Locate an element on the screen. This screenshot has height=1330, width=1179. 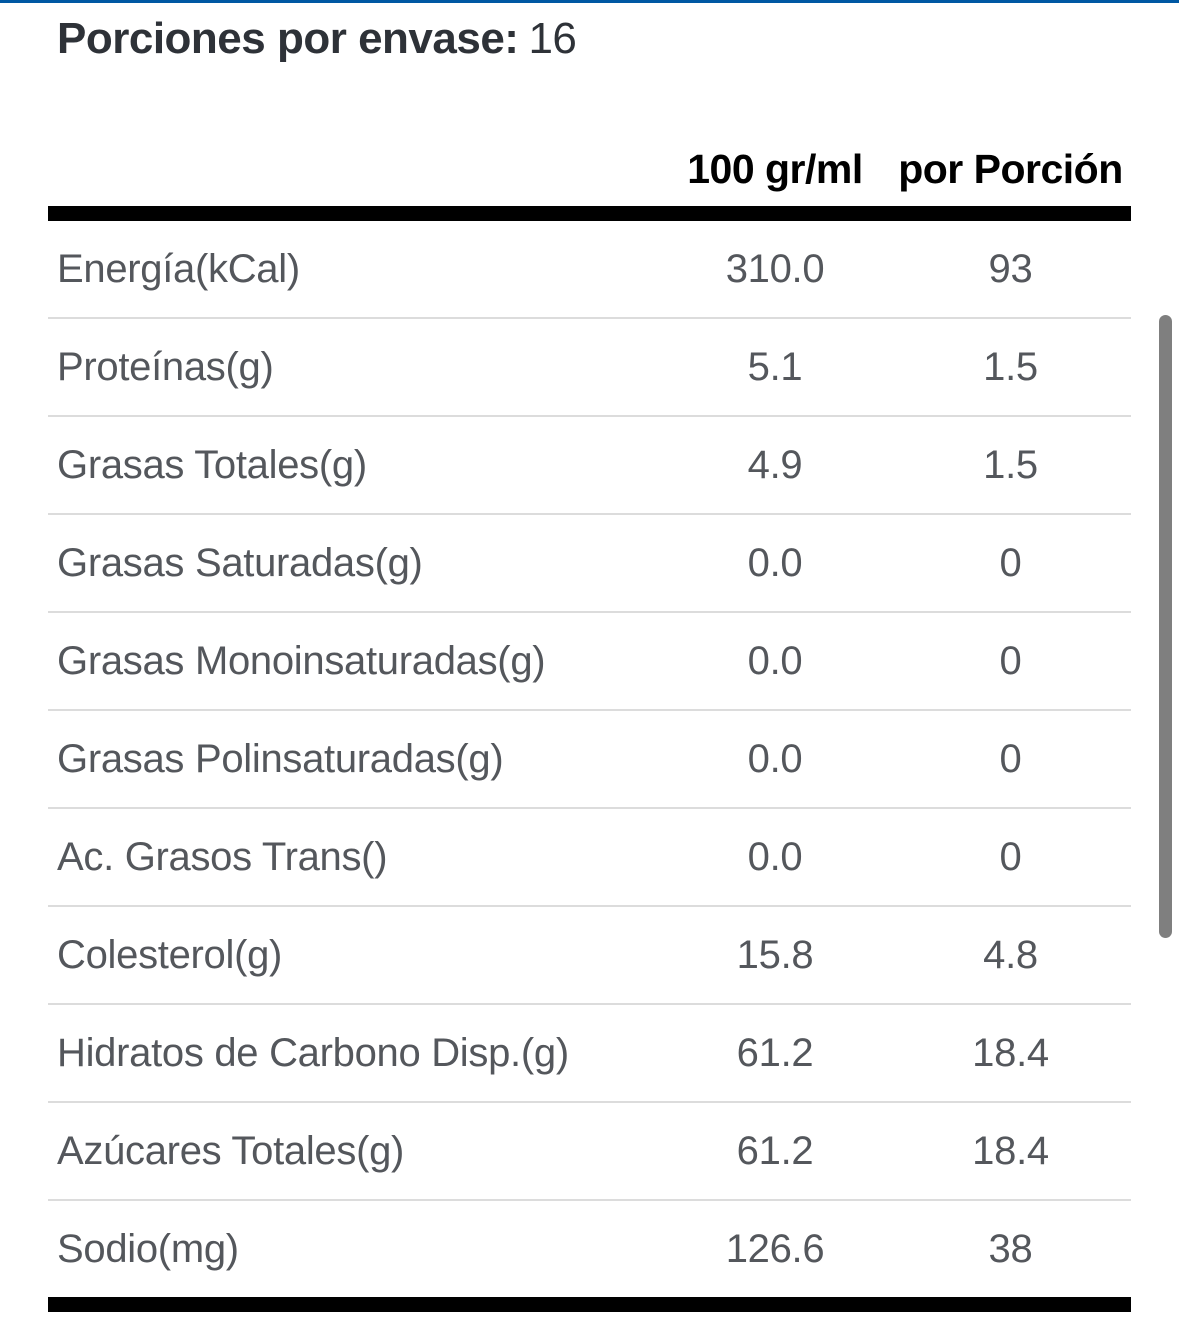
value-per-100: 126.6 is located at coordinates (775, 1248).